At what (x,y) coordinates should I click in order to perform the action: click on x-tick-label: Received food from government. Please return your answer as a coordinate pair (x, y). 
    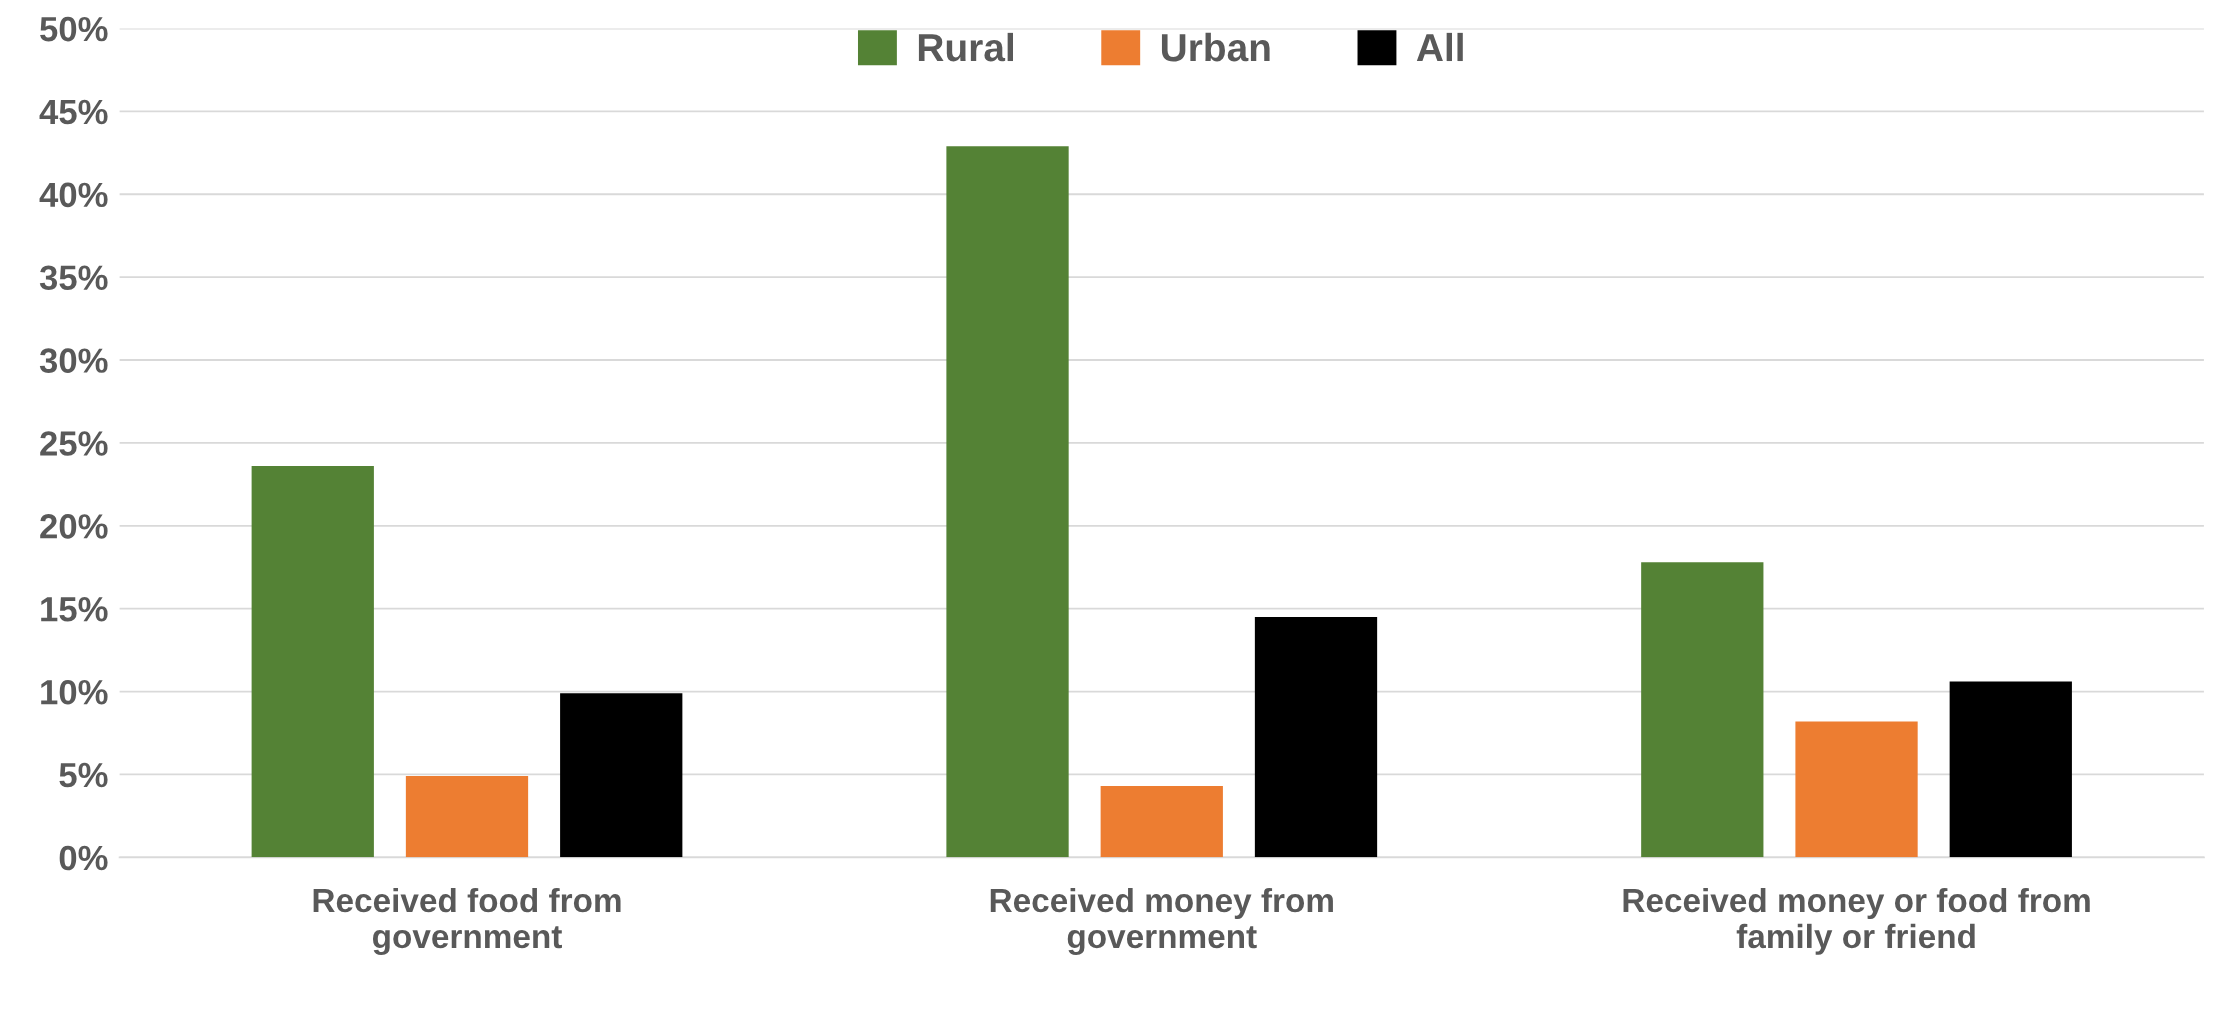
    Looking at the image, I should click on (467, 921).